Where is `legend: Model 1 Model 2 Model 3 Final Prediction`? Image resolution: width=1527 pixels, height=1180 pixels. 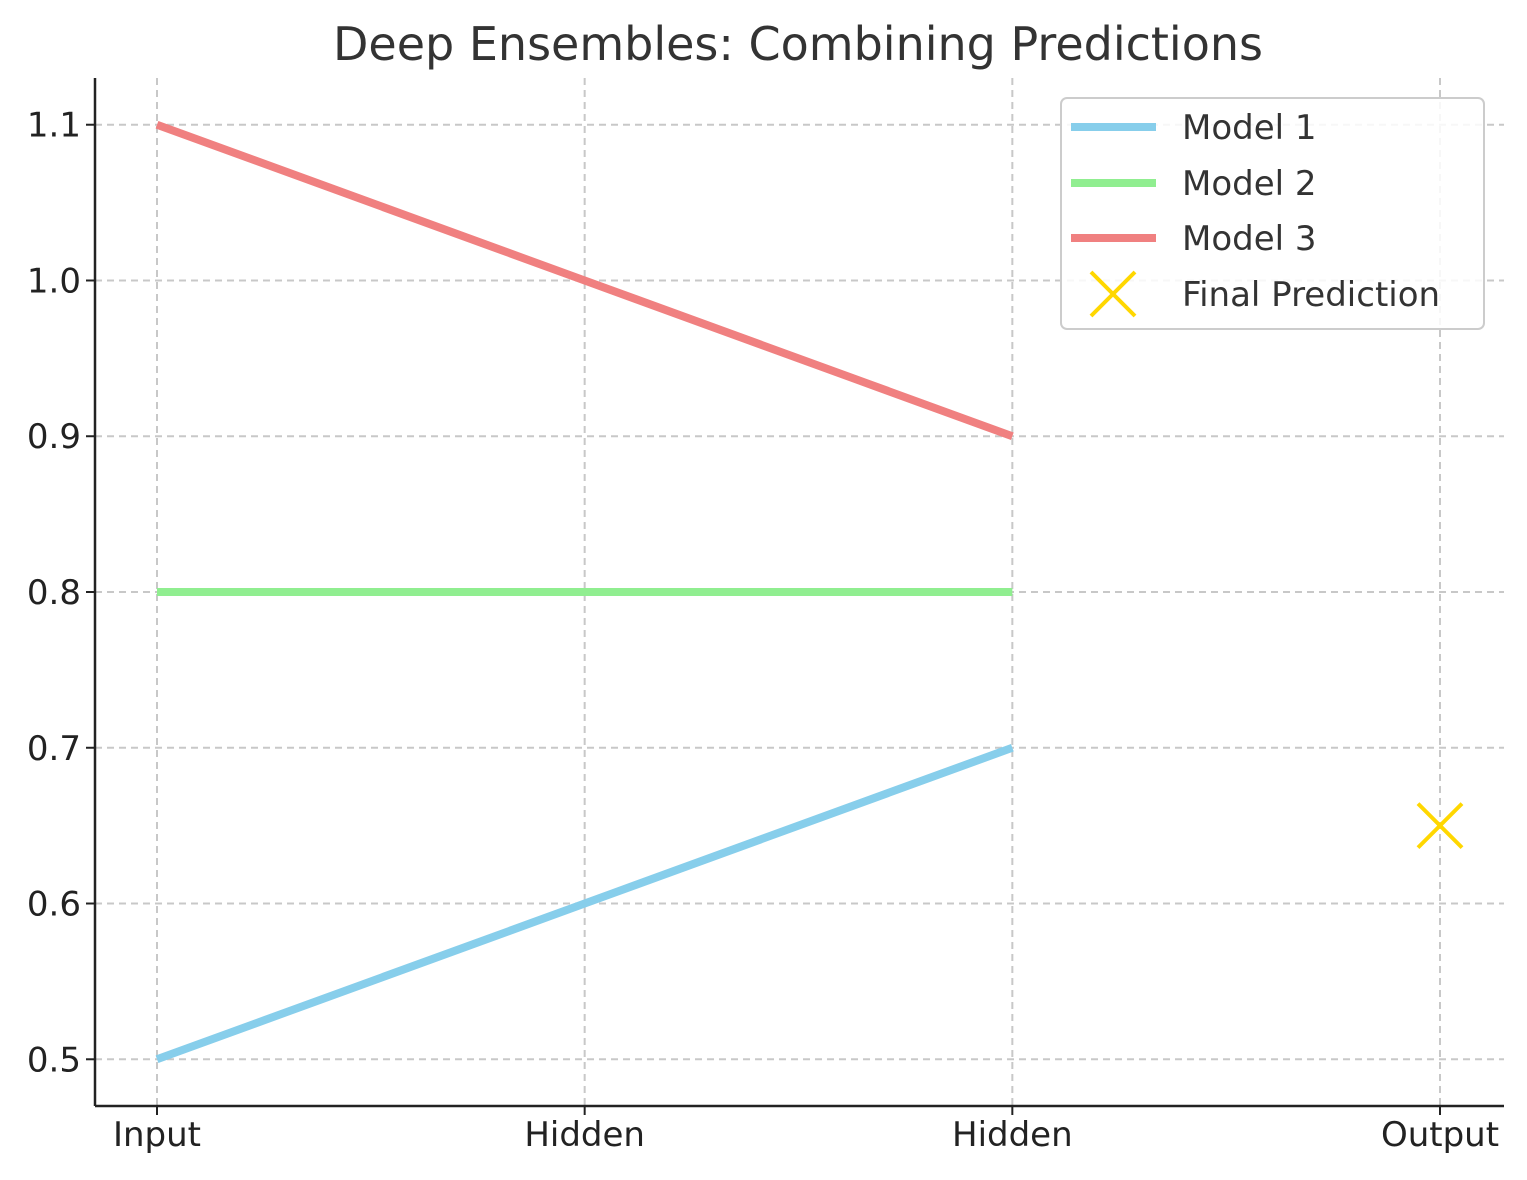
legend: Model 1 Model 2 Model 3 Final Prediction is located at coordinates (1272, 213).